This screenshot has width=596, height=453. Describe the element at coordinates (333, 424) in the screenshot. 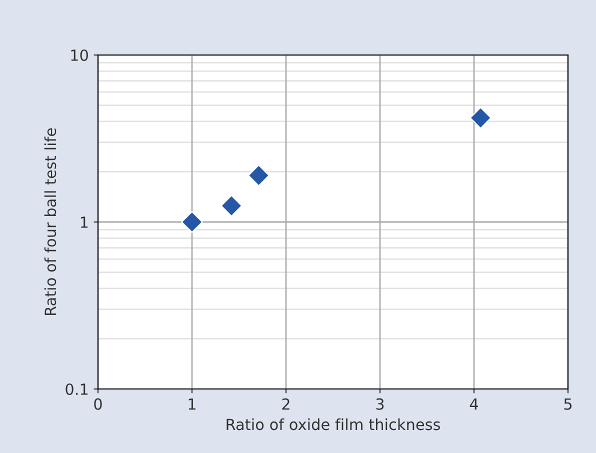

I see `x-axis-title: Ratio of oxide film thickness` at that location.